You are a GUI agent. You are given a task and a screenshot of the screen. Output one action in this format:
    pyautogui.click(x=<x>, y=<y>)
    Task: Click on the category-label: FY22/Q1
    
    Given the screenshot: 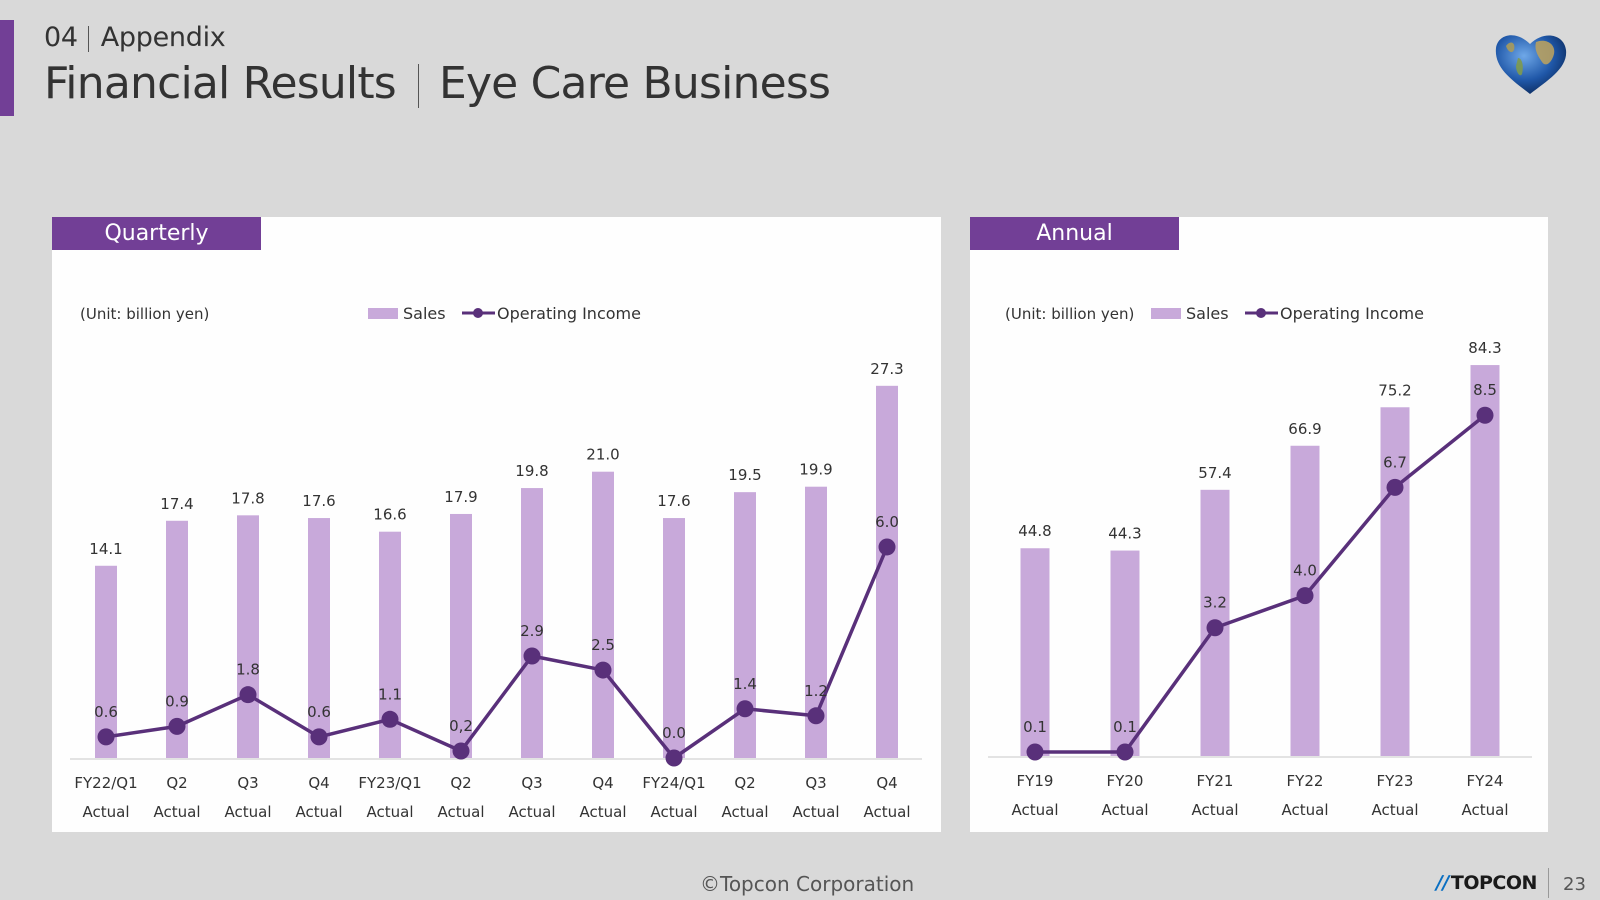 What is the action you would take?
    pyautogui.click(x=105, y=783)
    